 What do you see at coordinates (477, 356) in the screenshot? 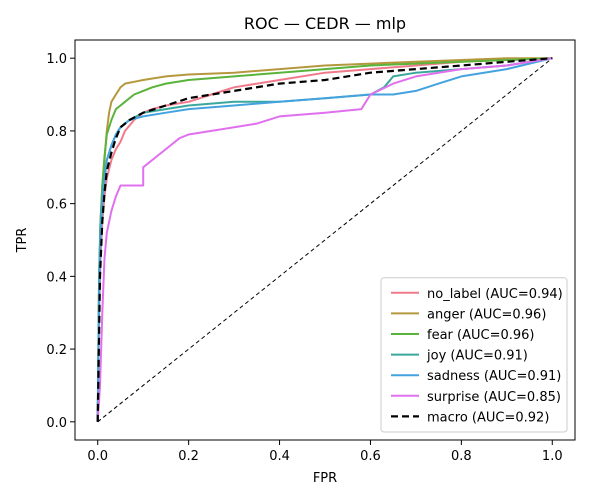
I see `legend-entry-3: joy (AUC=0.91)` at bounding box center [477, 356].